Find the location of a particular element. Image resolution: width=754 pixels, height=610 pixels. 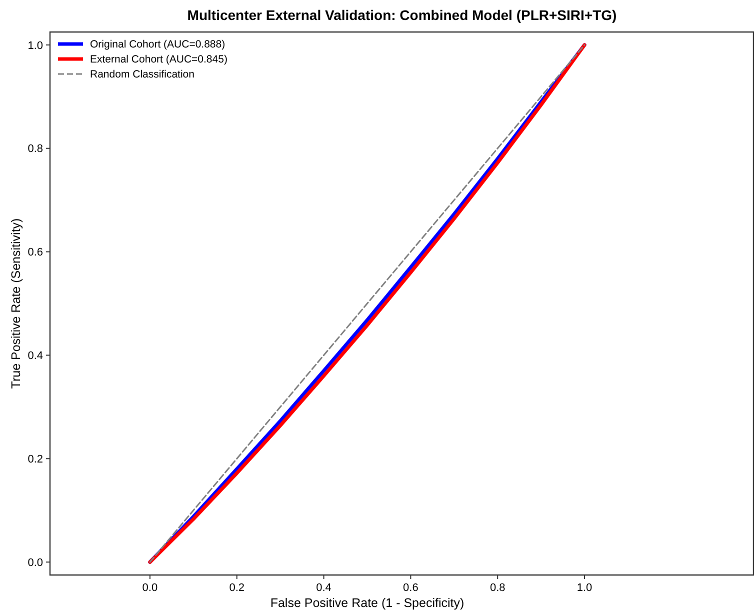

legend-label: Random Classification is located at coordinates (142, 74).